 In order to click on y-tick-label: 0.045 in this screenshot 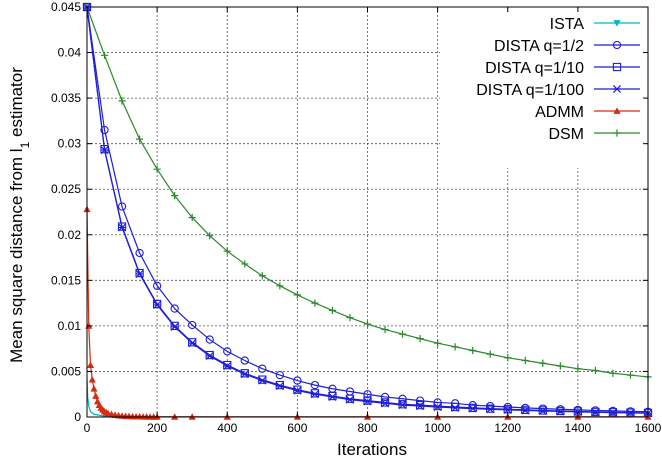, I will do `click(66, 7)`.